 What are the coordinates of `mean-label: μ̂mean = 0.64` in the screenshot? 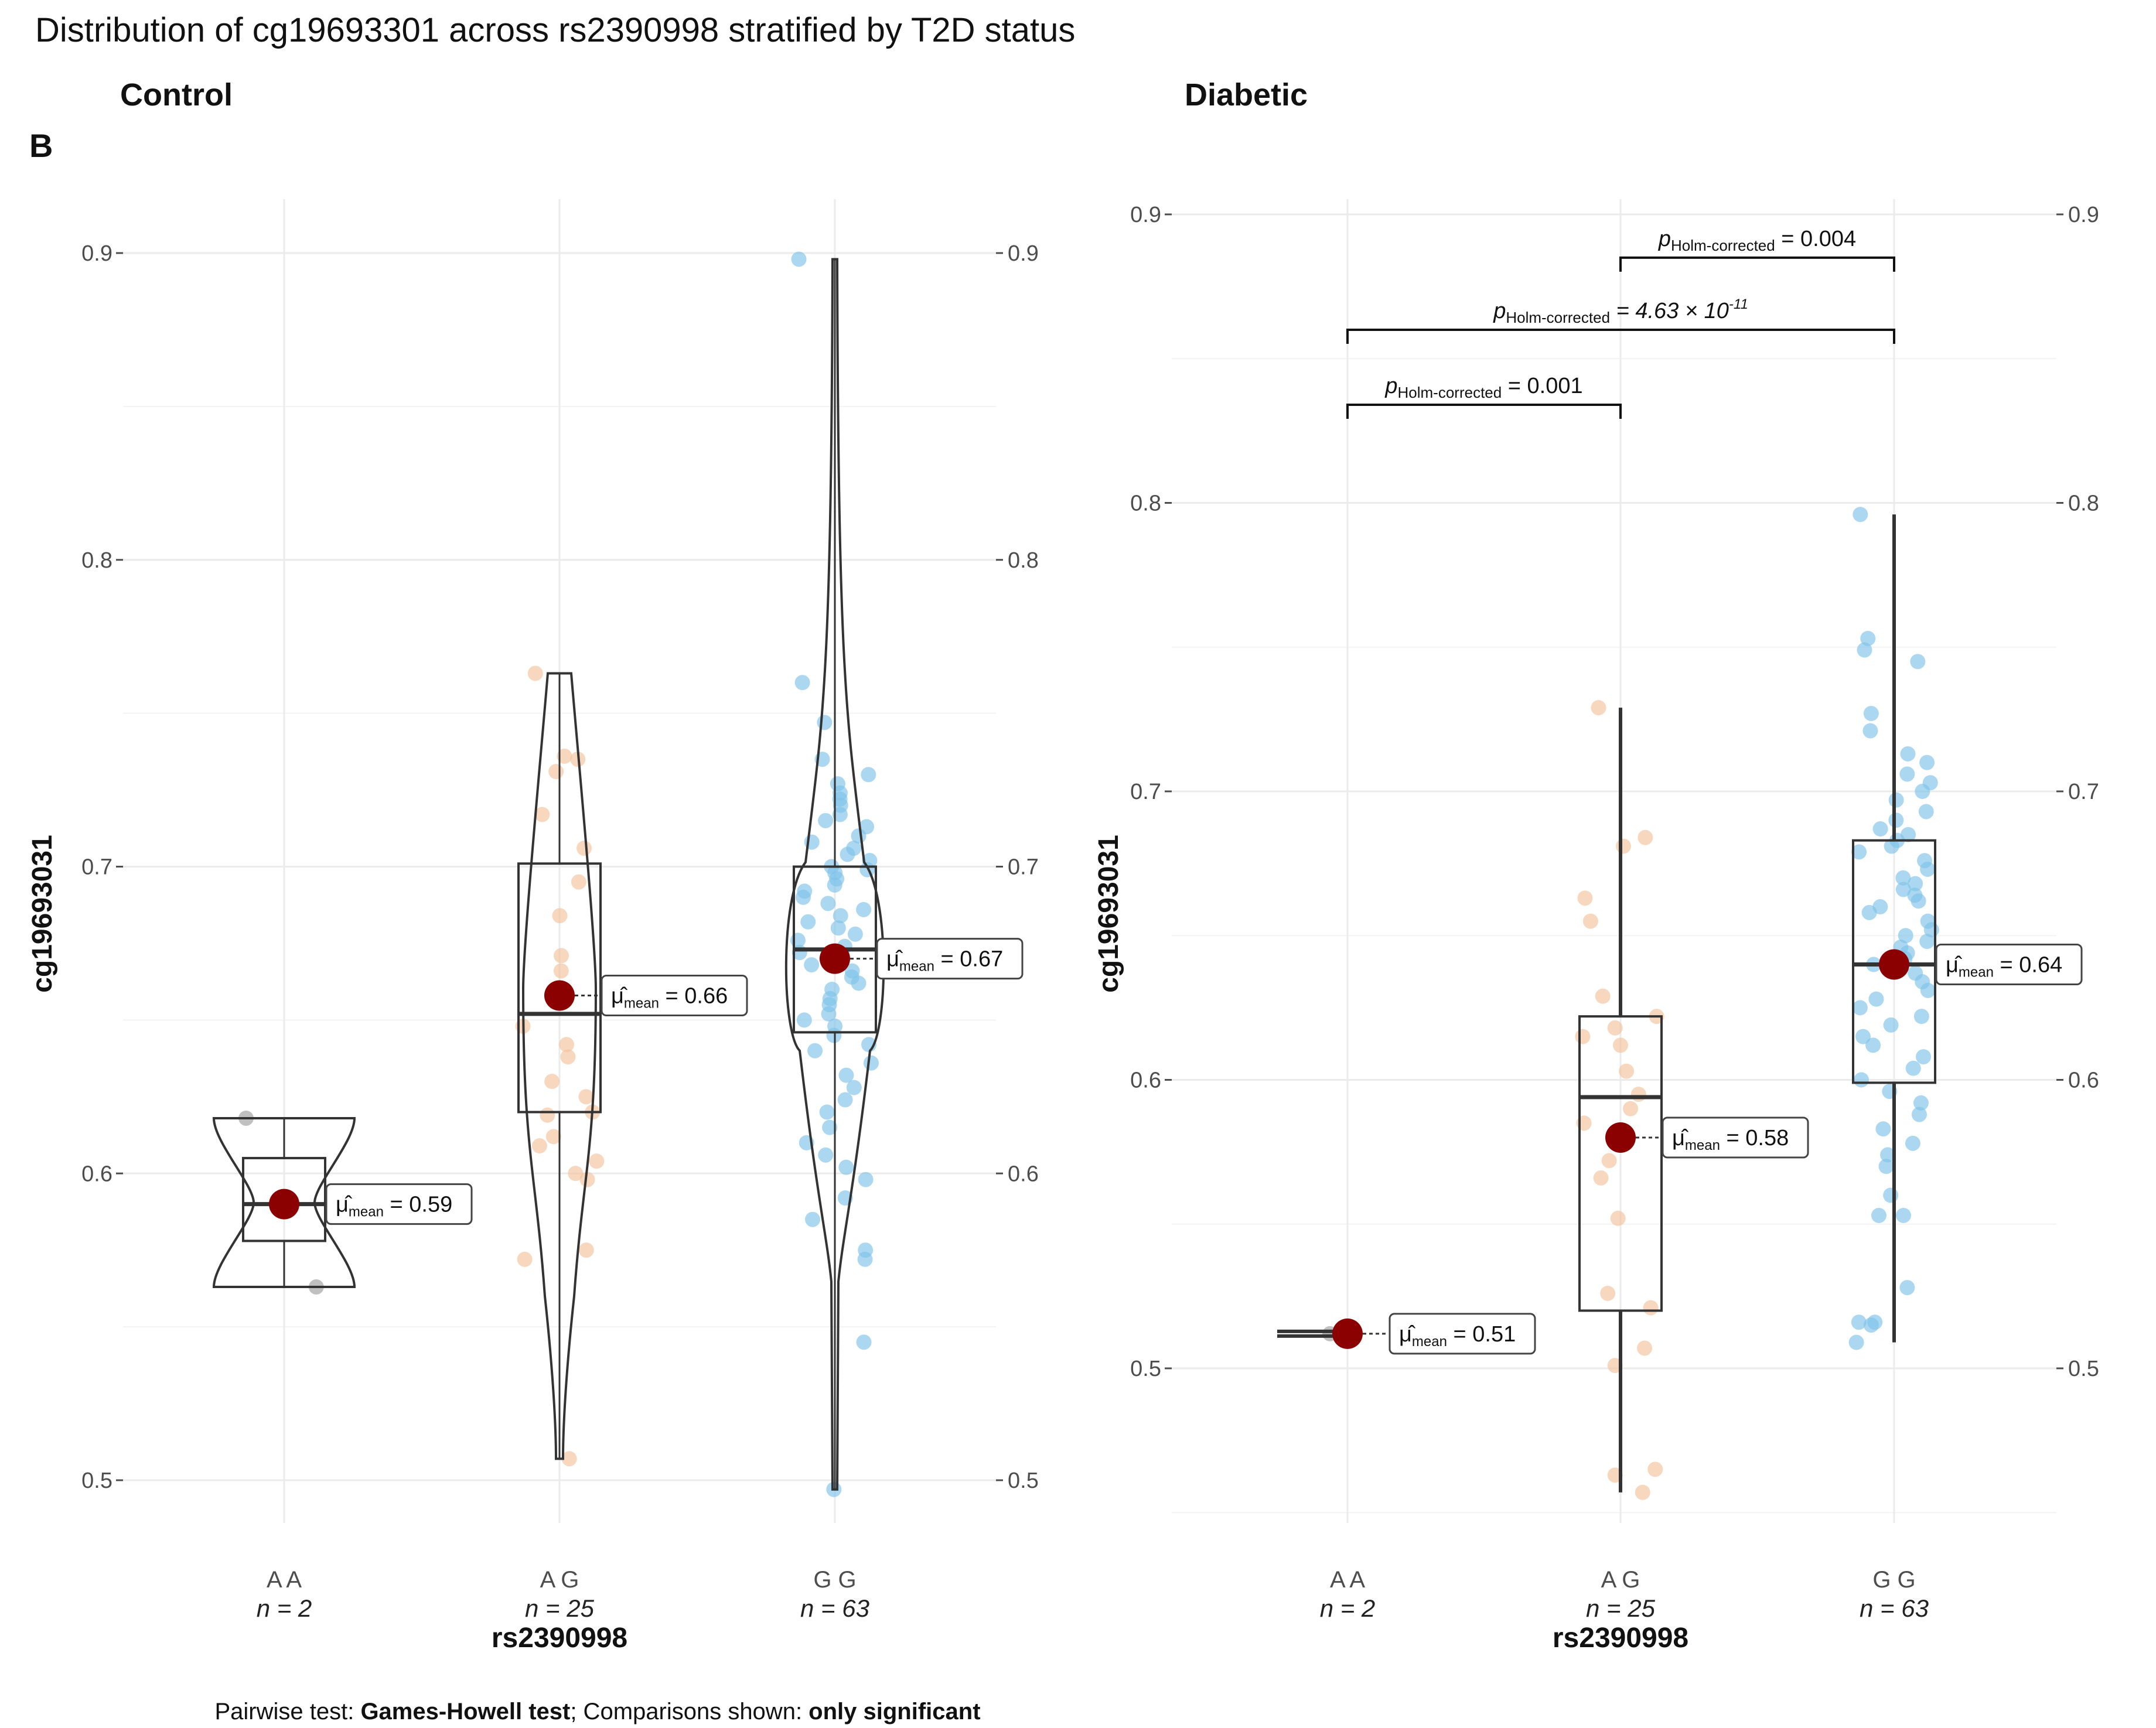 It's located at (2004, 967).